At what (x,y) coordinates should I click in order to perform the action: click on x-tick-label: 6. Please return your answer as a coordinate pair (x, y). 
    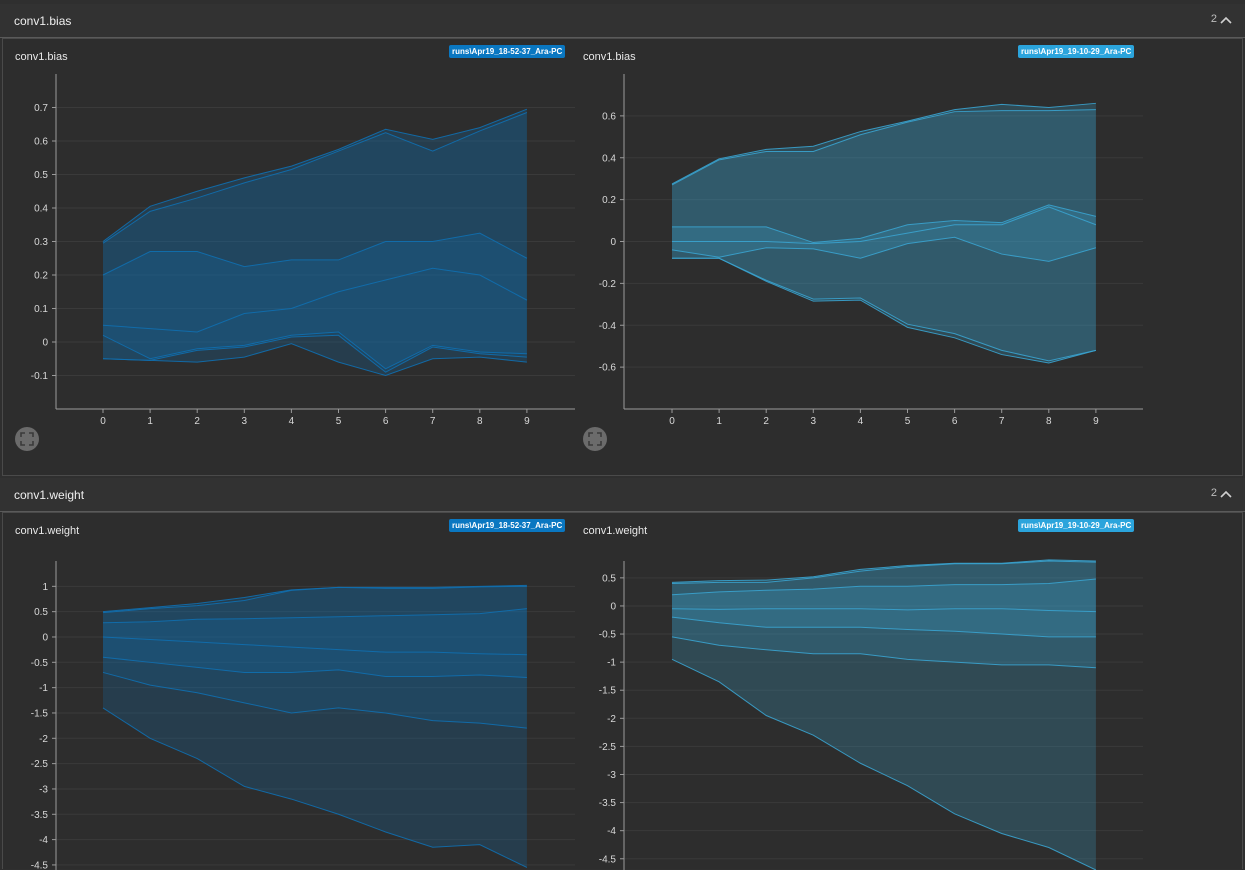
    Looking at the image, I should click on (386, 421).